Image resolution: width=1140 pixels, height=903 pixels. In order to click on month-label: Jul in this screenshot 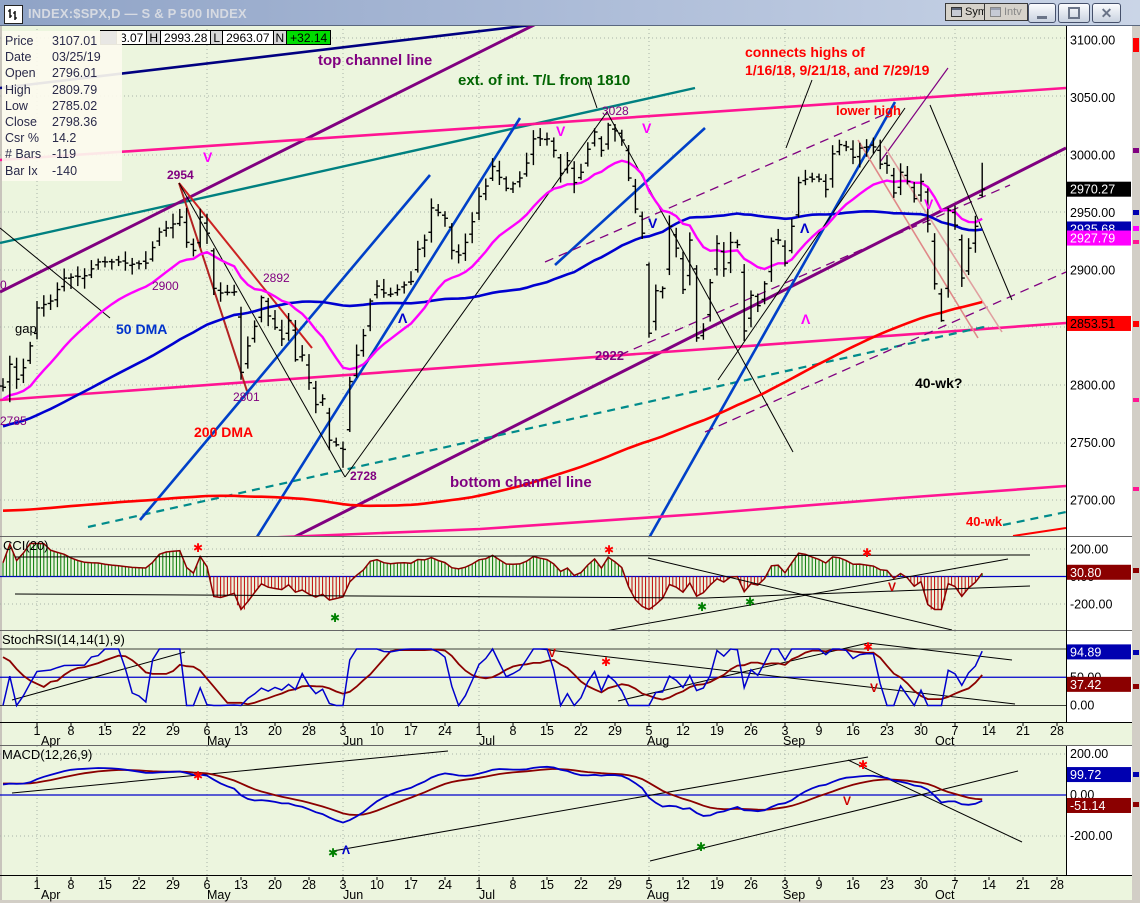, I will do `click(487, 895)`.